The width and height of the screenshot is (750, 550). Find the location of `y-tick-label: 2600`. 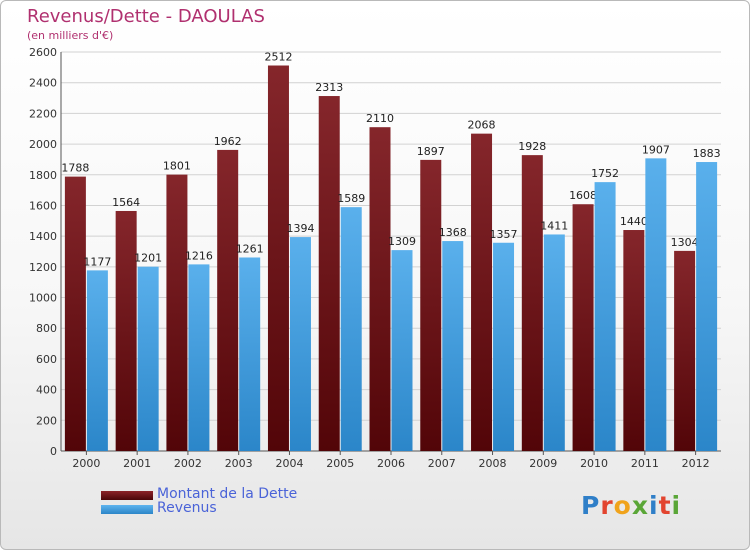

y-tick-label: 2600 is located at coordinates (43, 52).